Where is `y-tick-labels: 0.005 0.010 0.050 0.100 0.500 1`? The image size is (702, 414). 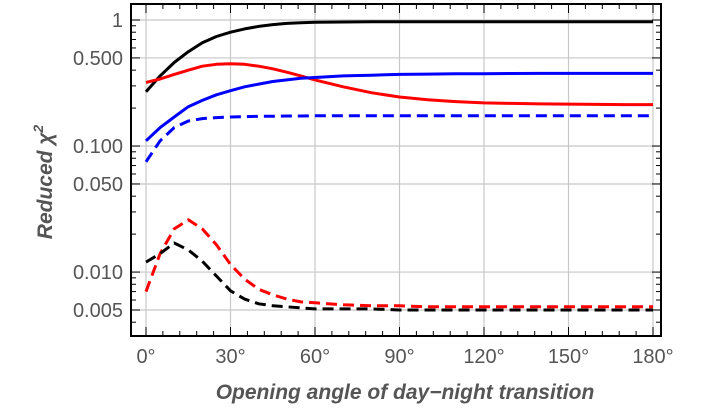 y-tick-labels: 0.005 0.010 0.050 0.100 0.500 1 is located at coordinates (98, 166).